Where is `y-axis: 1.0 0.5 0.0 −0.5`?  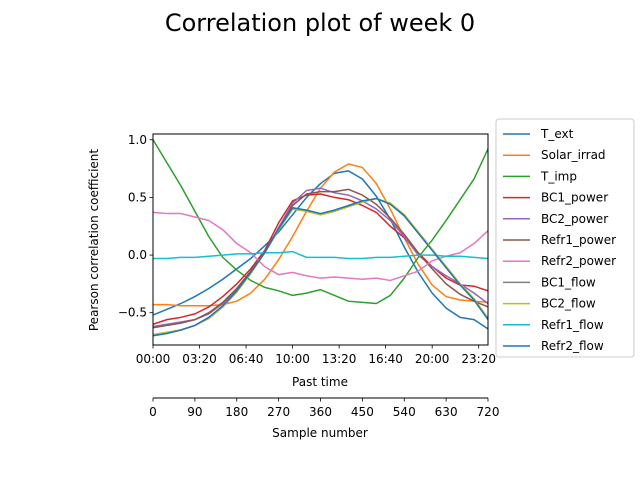
y-axis: 1.0 0.5 0.0 −0.5 is located at coordinates (135, 226).